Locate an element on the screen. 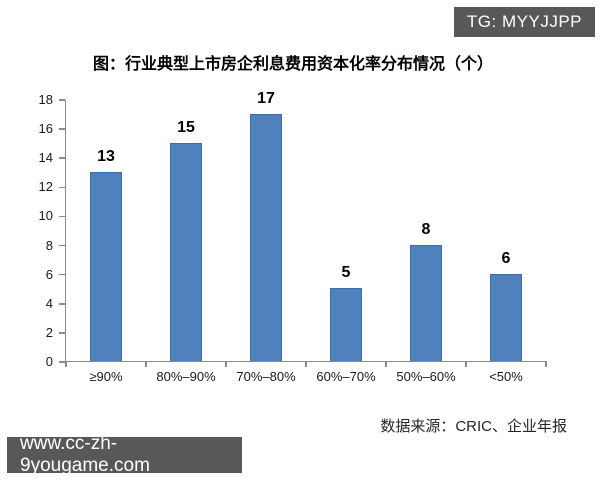 The image size is (600, 480). y-tick-label: 8 is located at coordinates (49, 245).